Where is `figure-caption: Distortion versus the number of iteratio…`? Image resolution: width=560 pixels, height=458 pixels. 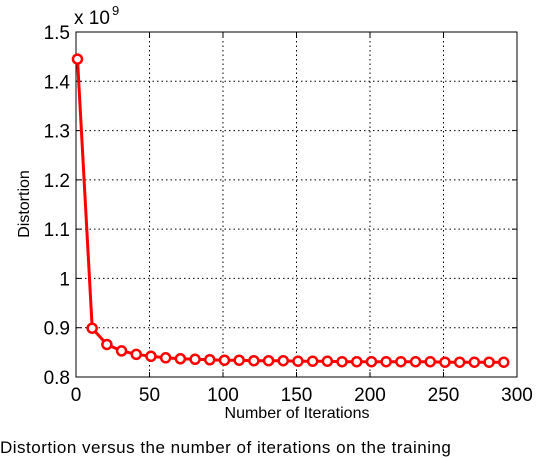
figure-caption: Distortion versus the number of iteratio… is located at coordinates (226, 447).